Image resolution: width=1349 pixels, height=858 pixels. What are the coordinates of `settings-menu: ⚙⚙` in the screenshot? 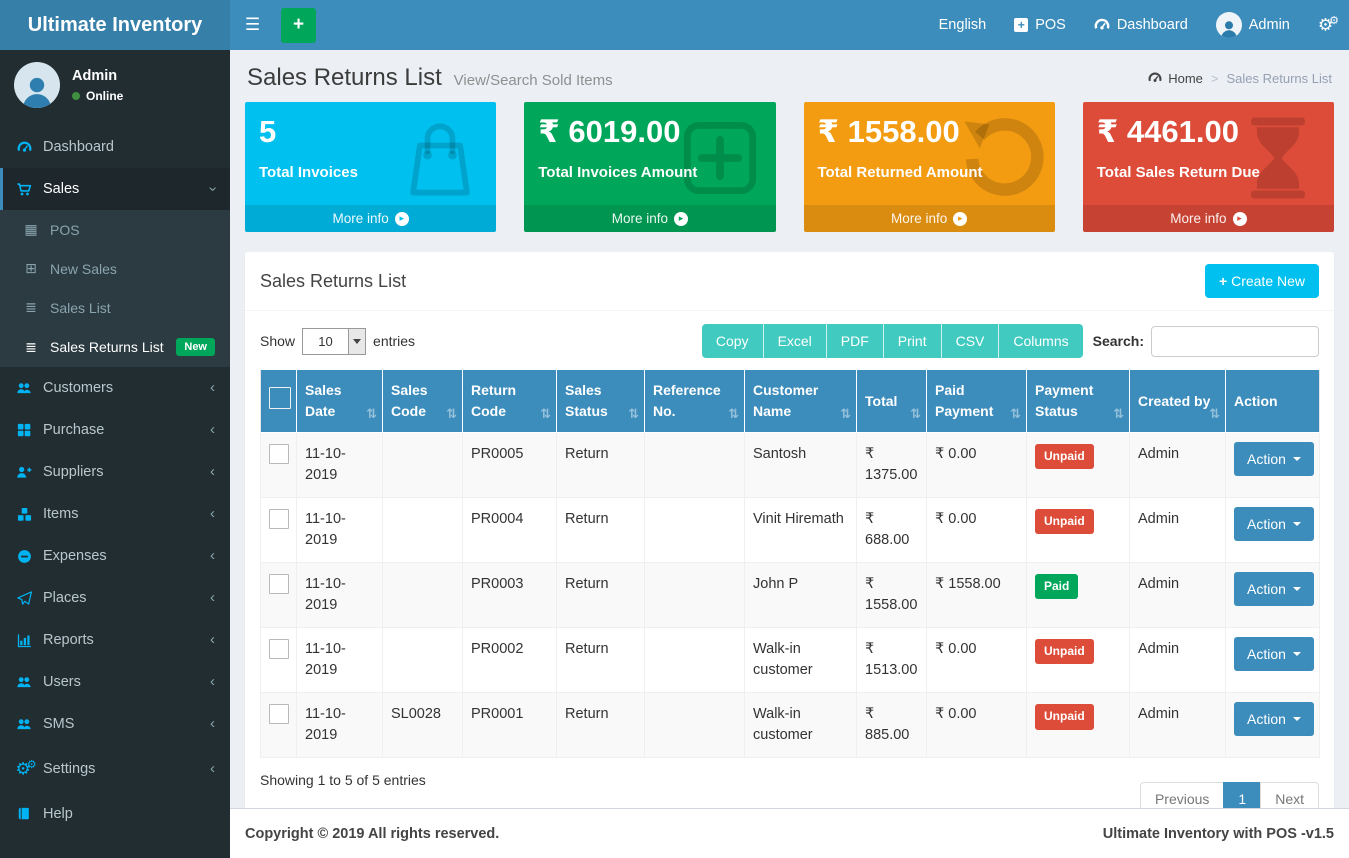 It's located at (1326, 25).